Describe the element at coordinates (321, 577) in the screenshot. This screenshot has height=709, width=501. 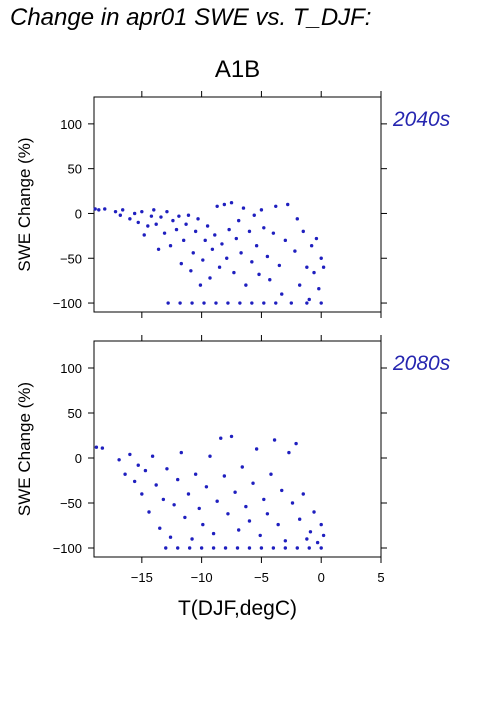
I see `x-tick-label: 0` at that location.